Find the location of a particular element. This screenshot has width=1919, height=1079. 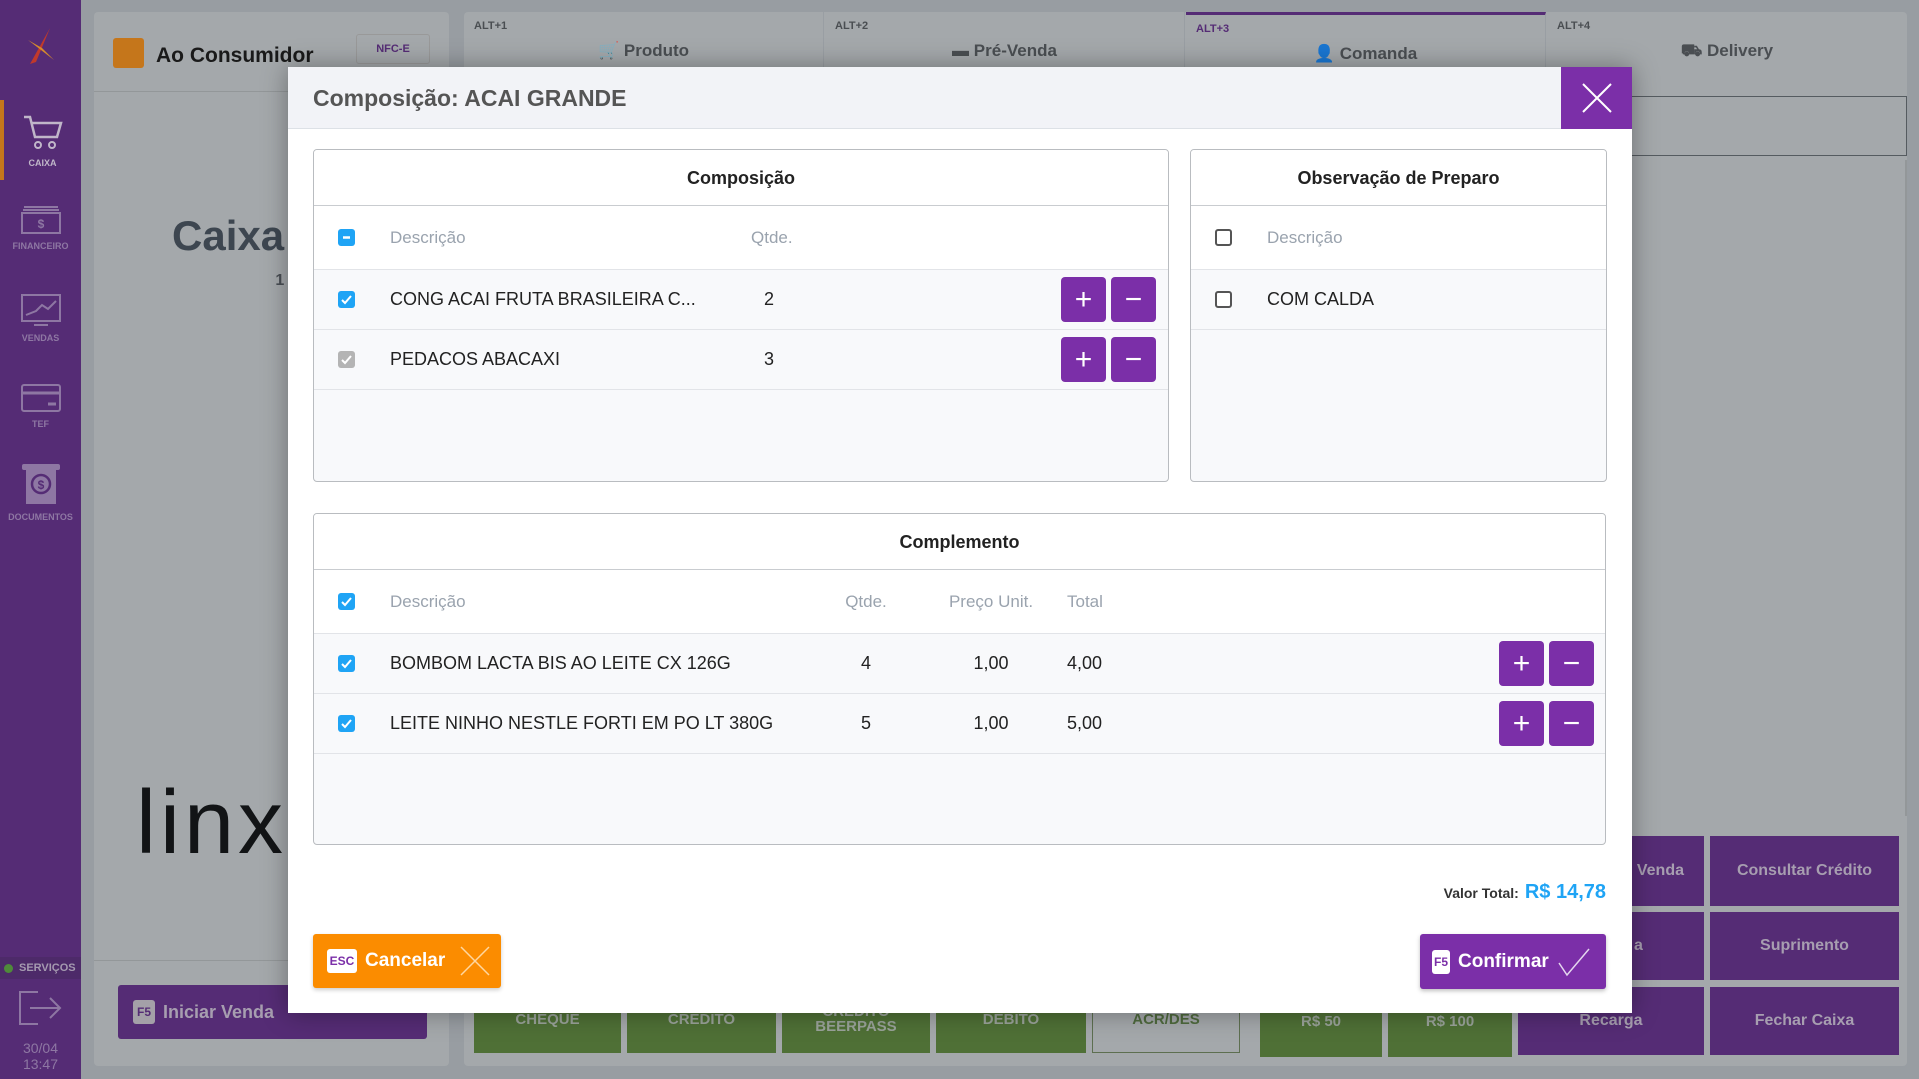

tab-produto: ALT+1 🛒 Produto is located at coordinates (644, 39).